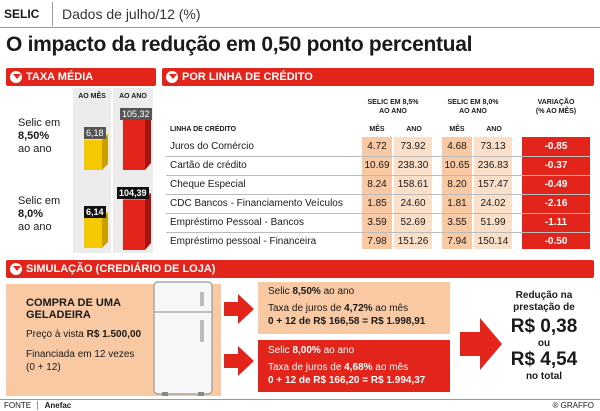 This screenshot has height=411, width=600. I want to click on reducao-value2: R$ 4,54, so click(544, 359).